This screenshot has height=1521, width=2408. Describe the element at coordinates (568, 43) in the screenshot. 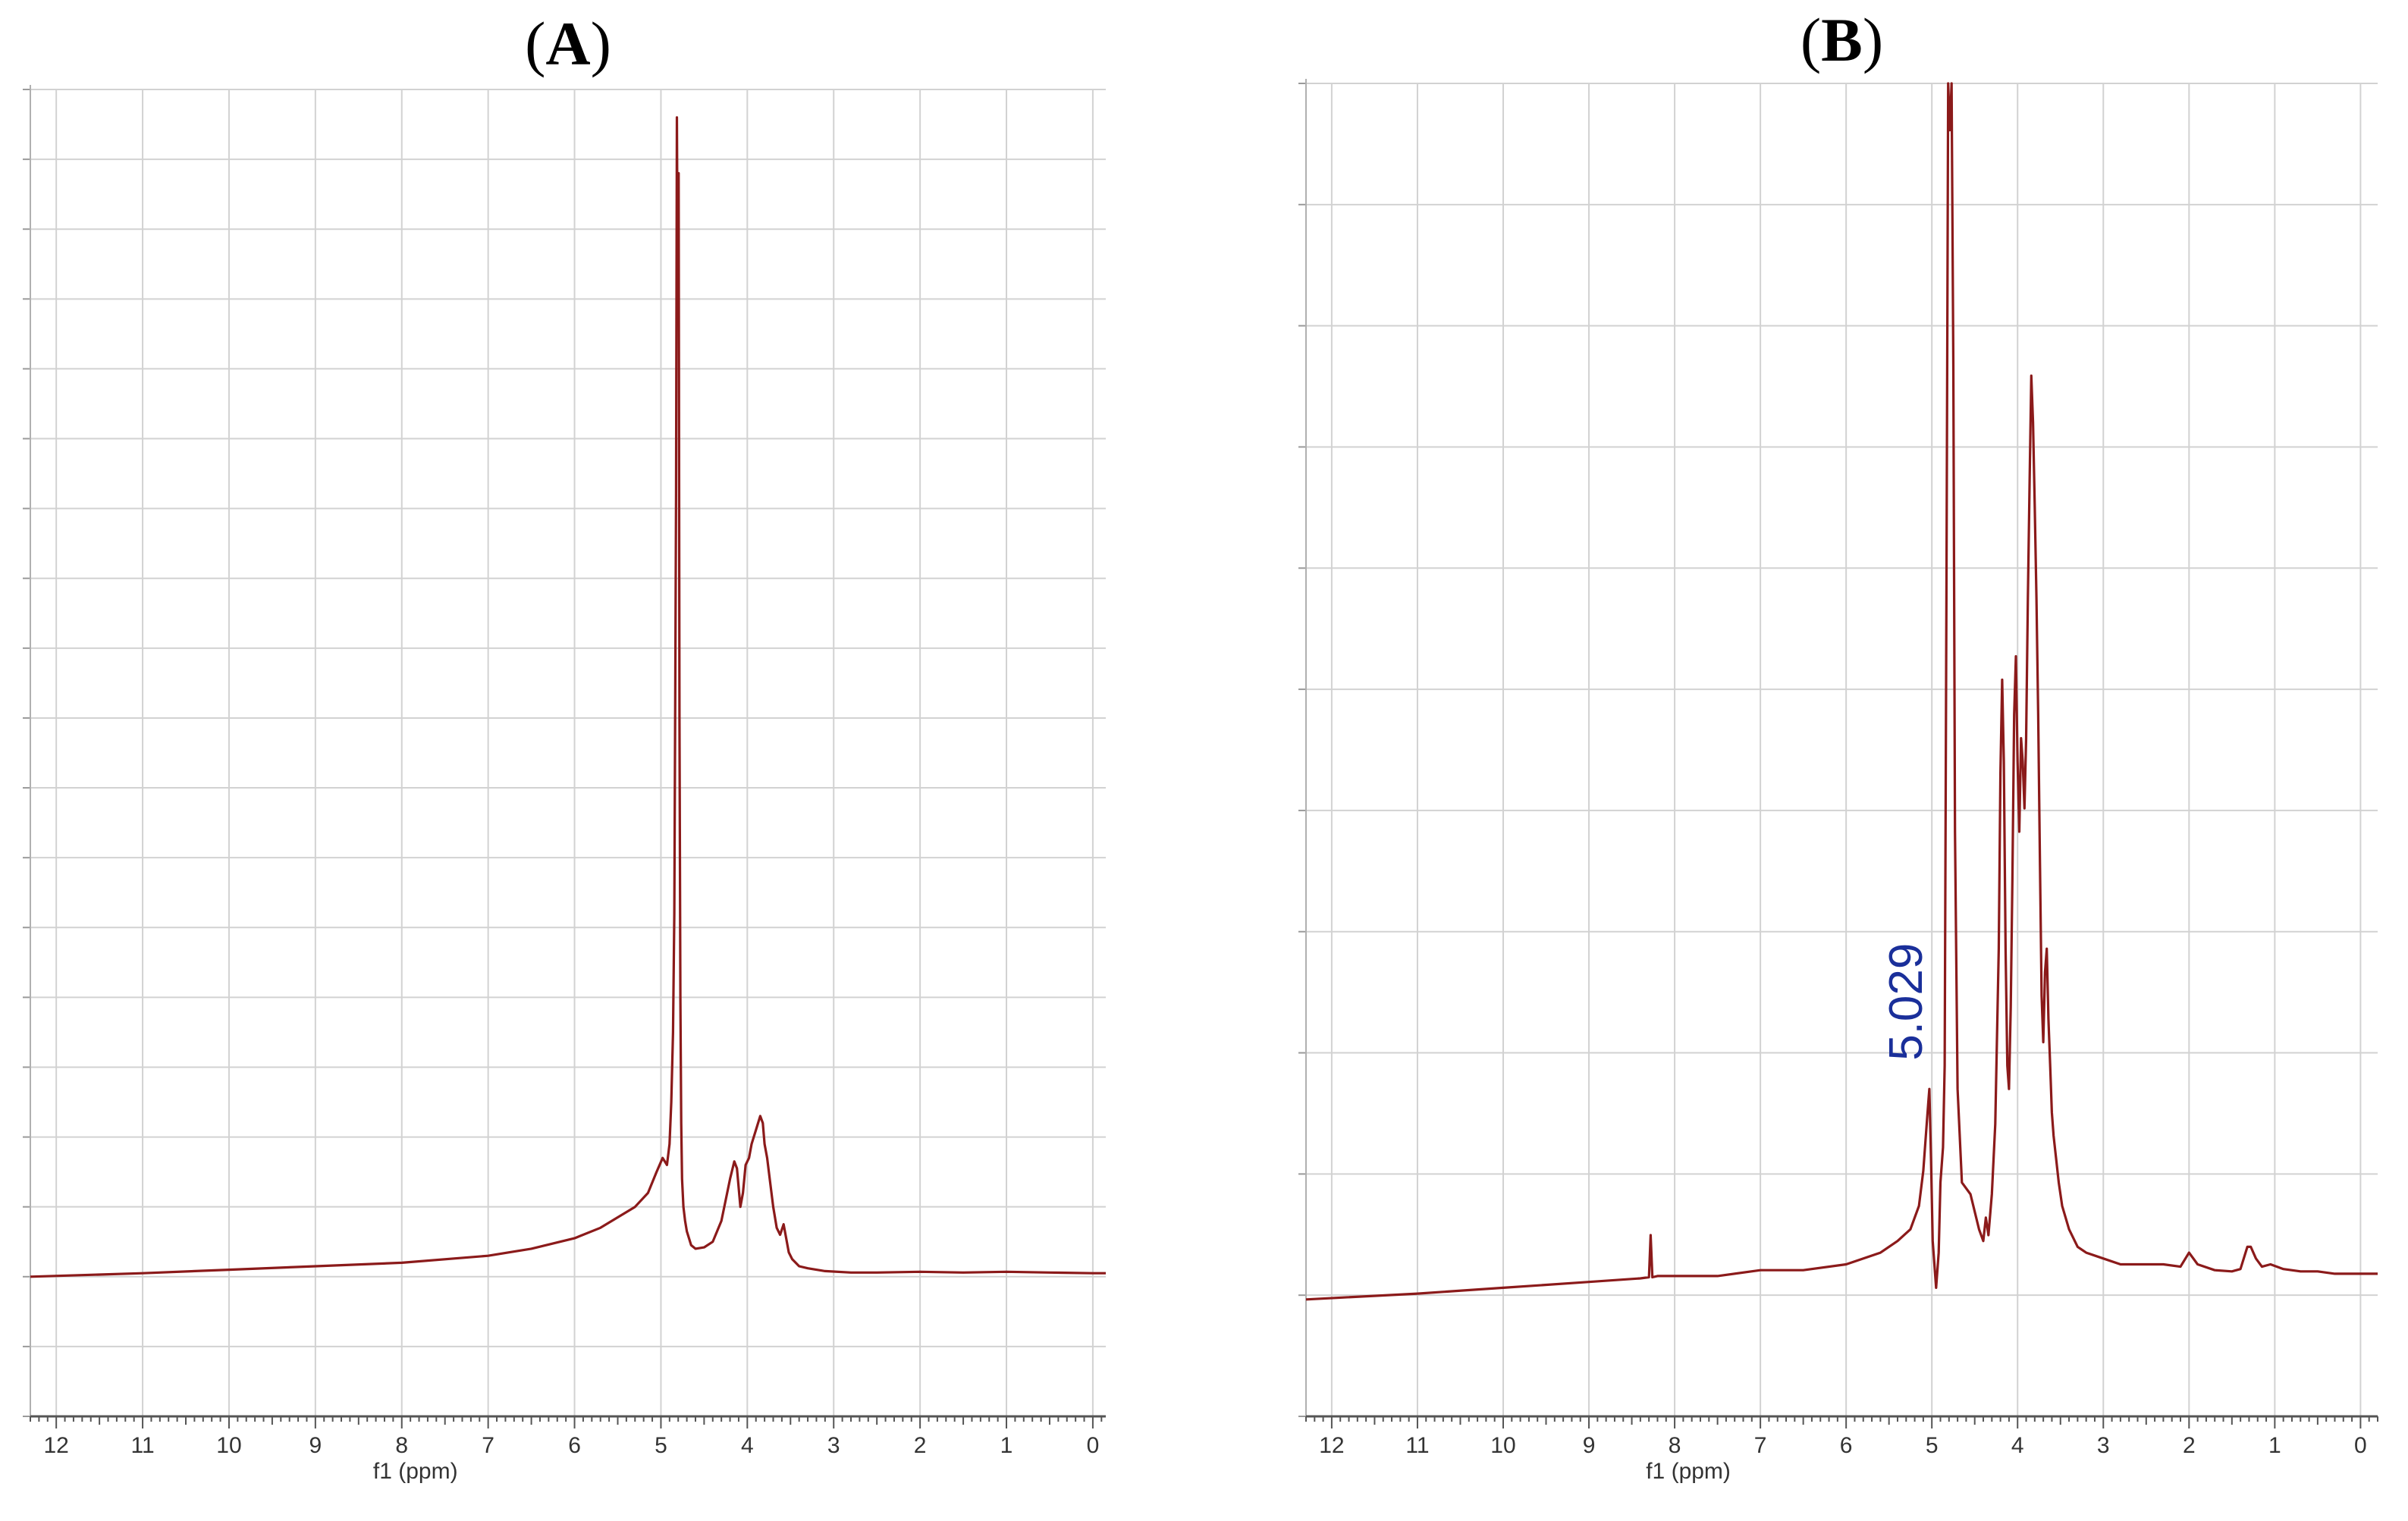

I see `panel-a-title: (A)` at that location.